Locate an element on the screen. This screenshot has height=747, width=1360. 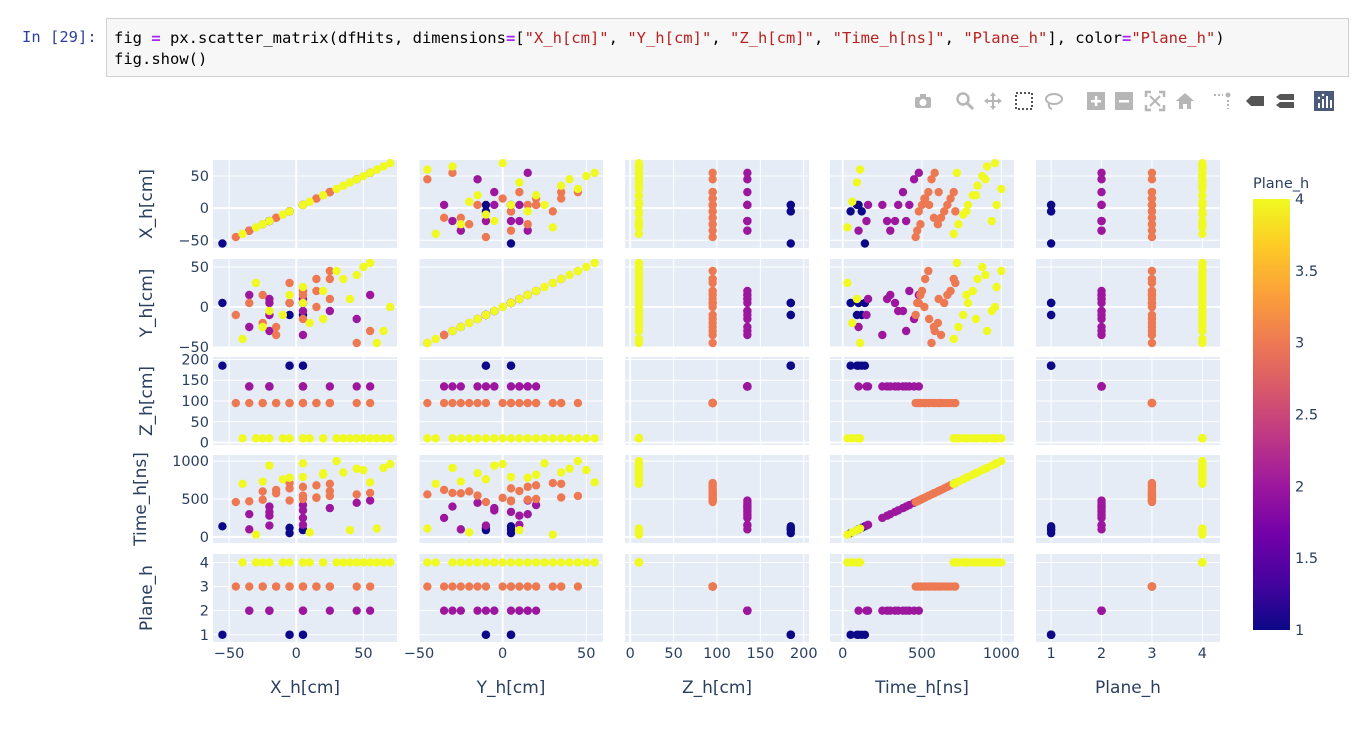
x-tick-label: 0 is located at coordinates (296, 654).